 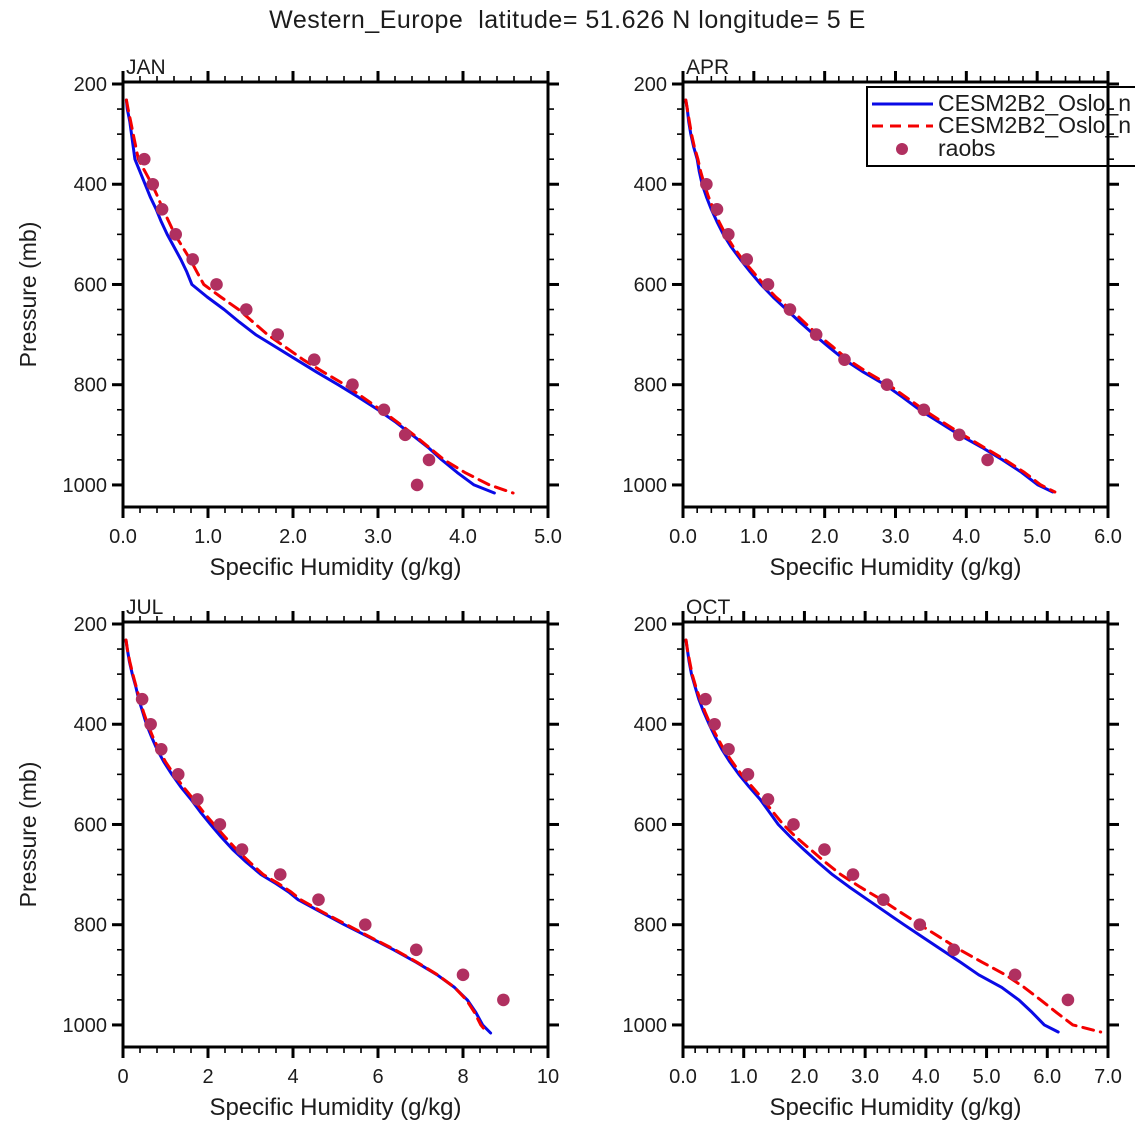 I want to click on legend-label: raobs, so click(x=967, y=148).